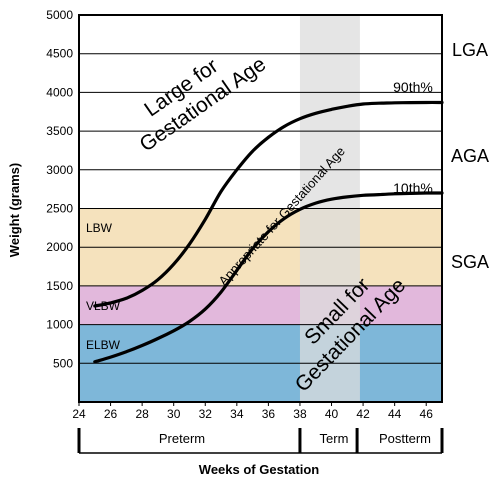  What do you see at coordinates (142, 414) in the screenshot?
I see `x-tick-label: 28` at bounding box center [142, 414].